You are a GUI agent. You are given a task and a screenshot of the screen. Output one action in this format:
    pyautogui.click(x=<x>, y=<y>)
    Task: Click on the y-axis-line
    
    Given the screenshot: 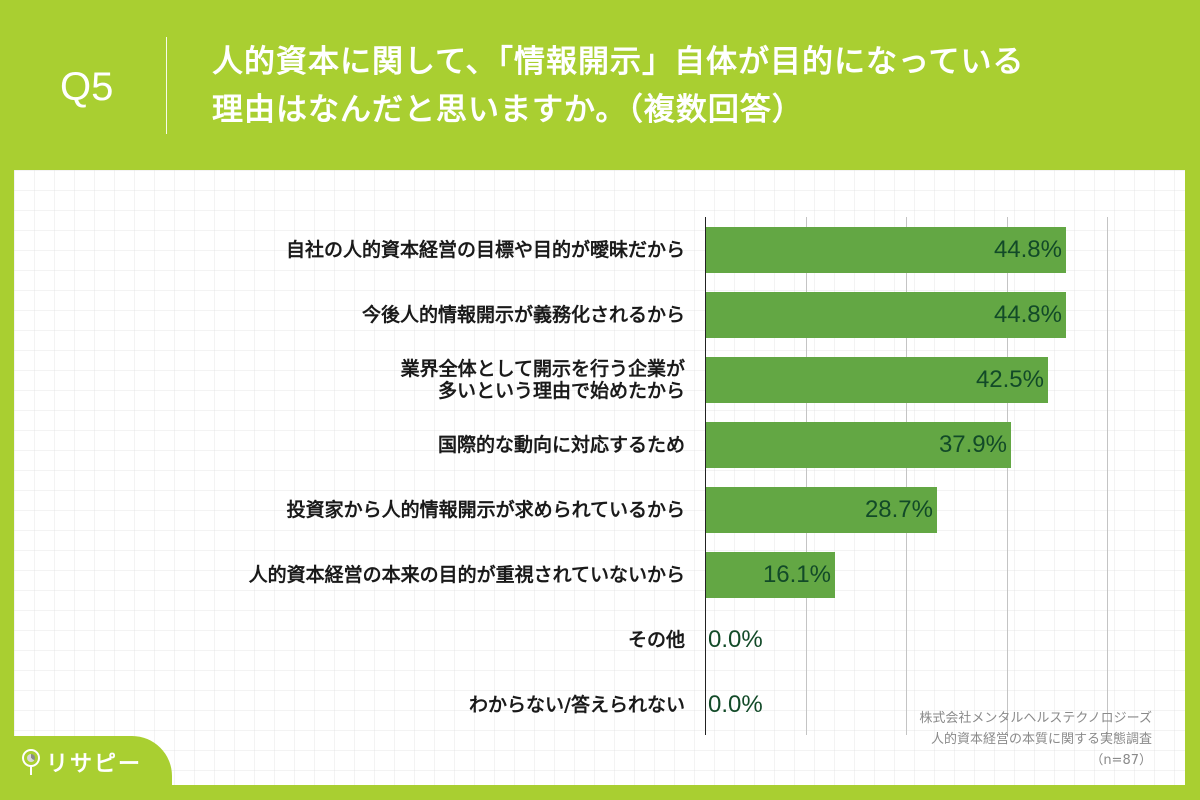 What is the action you would take?
    pyautogui.click(x=705, y=476)
    